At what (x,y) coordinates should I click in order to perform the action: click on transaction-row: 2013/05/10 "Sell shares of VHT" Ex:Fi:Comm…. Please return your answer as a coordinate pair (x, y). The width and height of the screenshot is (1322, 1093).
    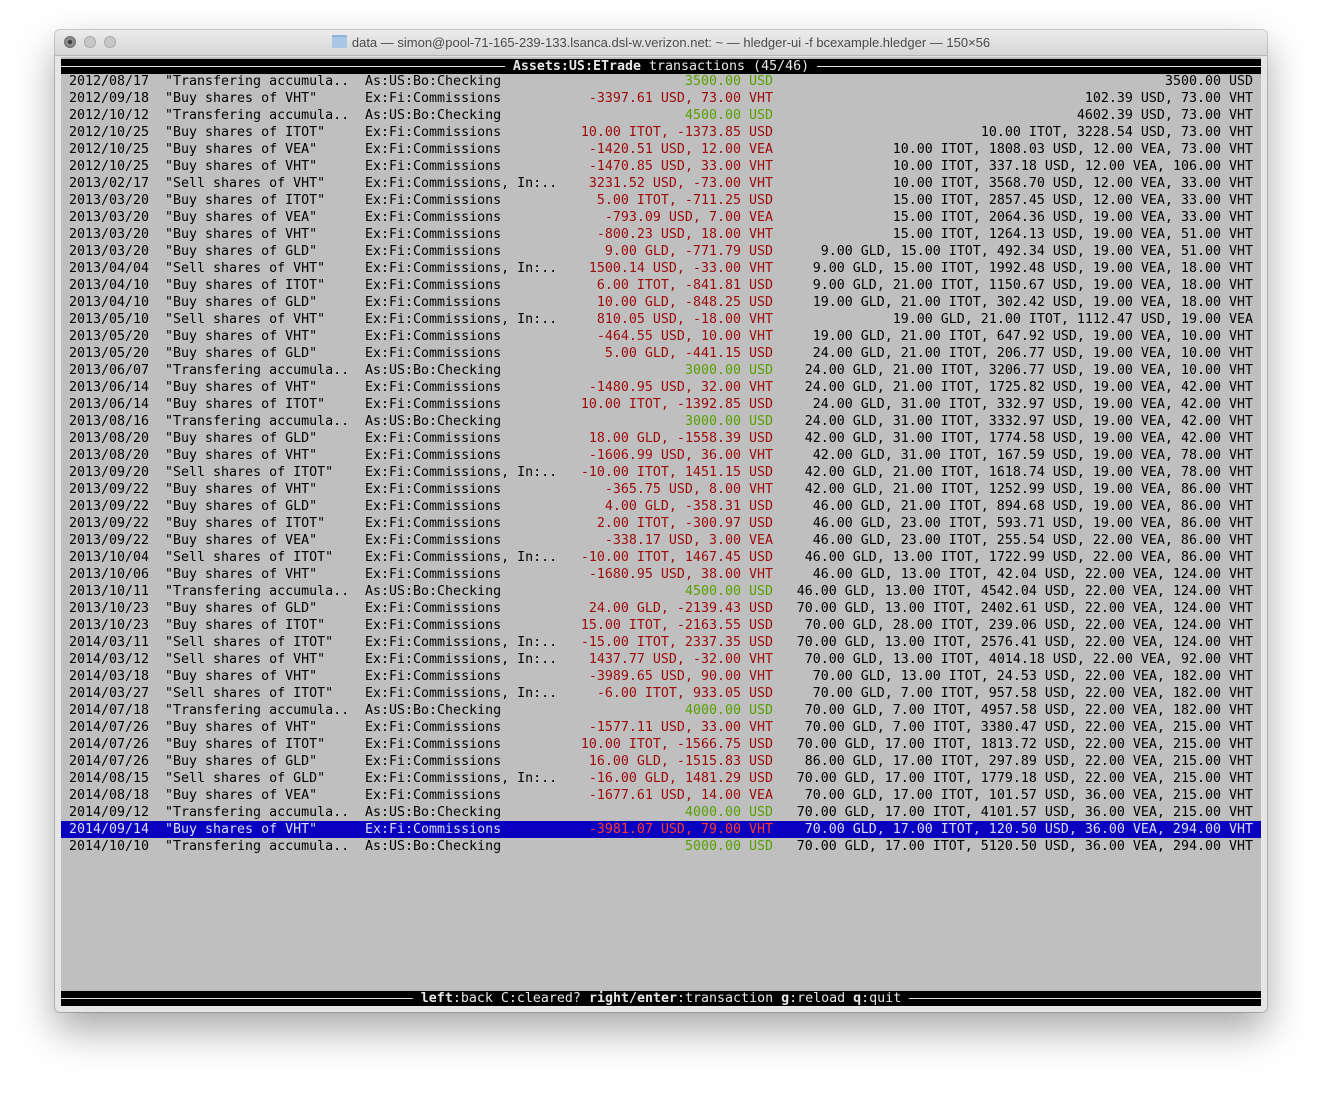
    Looking at the image, I should click on (661, 319).